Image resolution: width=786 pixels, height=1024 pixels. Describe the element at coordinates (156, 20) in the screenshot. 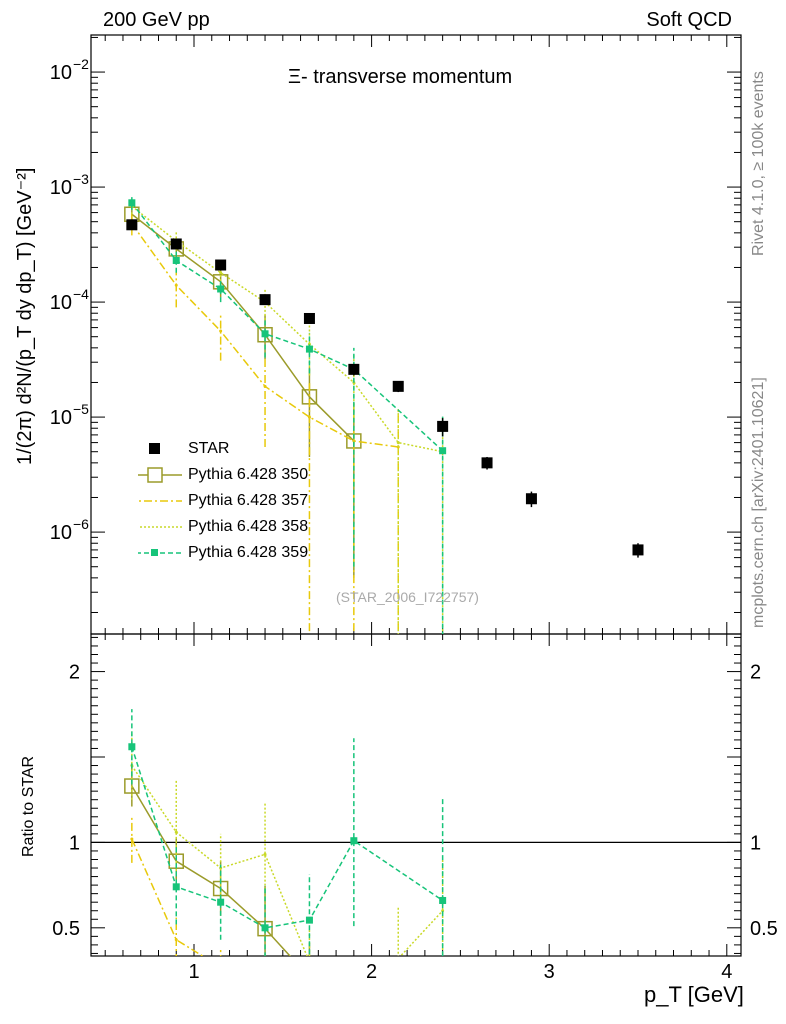

I see `header-left: 200 GeV pp` at that location.